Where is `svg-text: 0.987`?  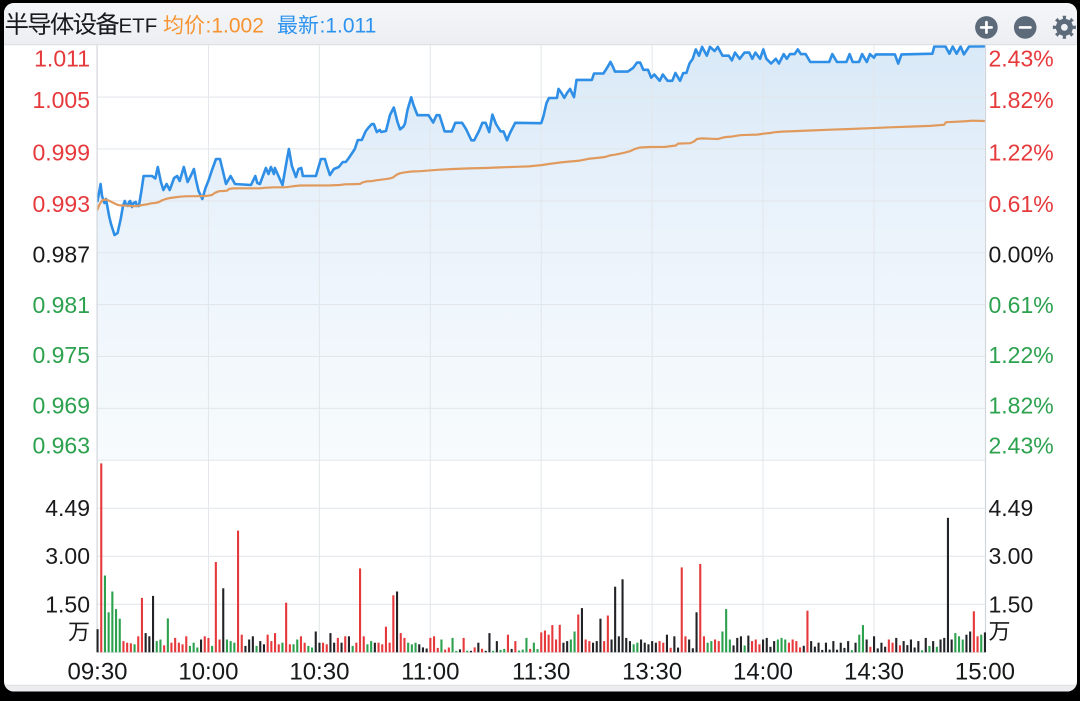
svg-text: 0.987 is located at coordinates (61, 254).